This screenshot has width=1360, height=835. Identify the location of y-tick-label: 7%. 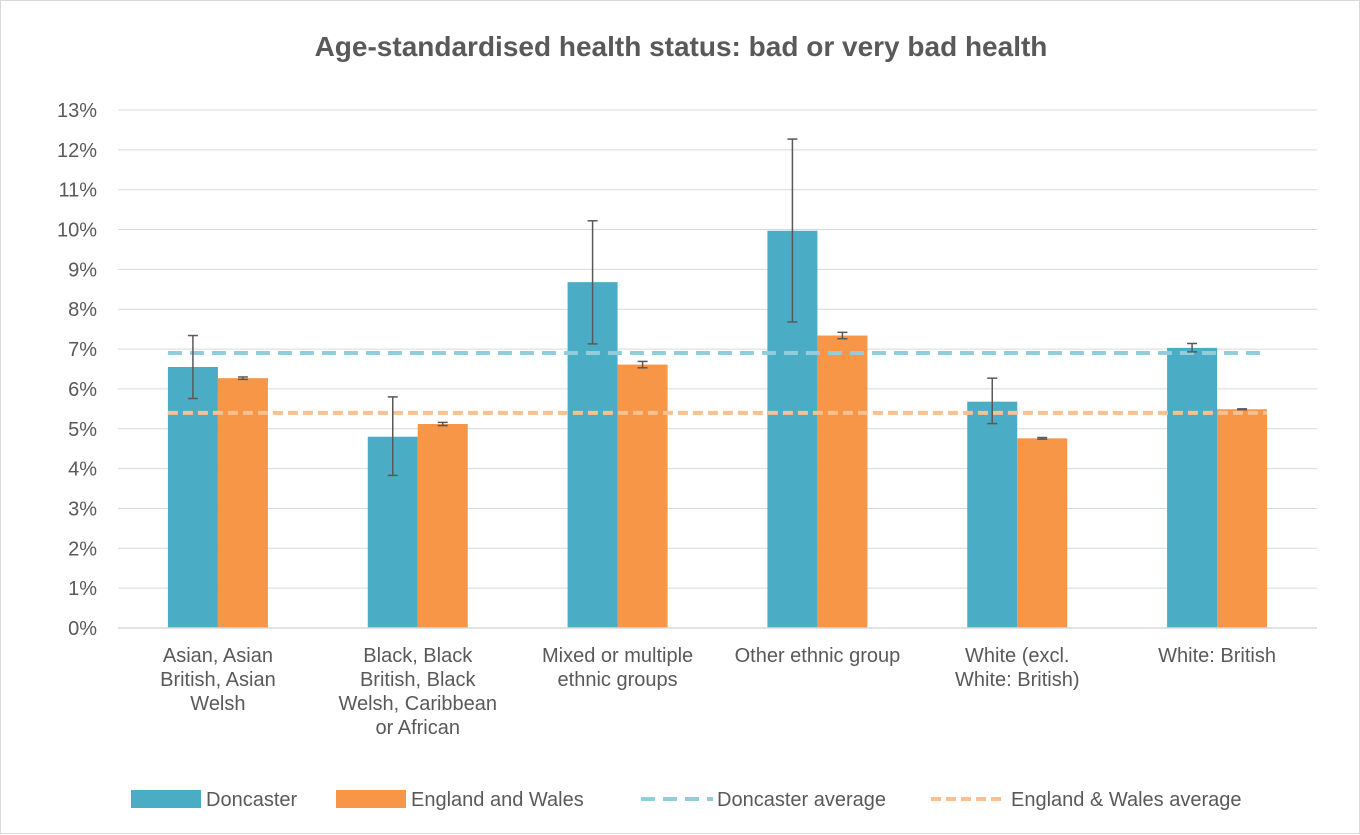
(82, 350).